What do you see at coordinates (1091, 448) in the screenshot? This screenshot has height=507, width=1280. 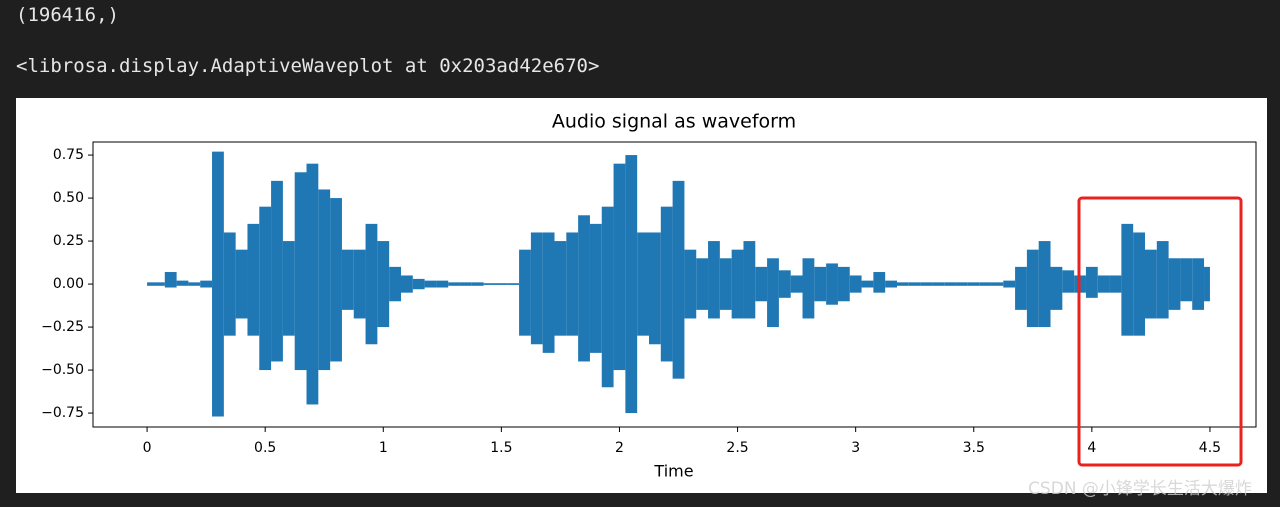 I see `x-tick-label: 4` at bounding box center [1091, 448].